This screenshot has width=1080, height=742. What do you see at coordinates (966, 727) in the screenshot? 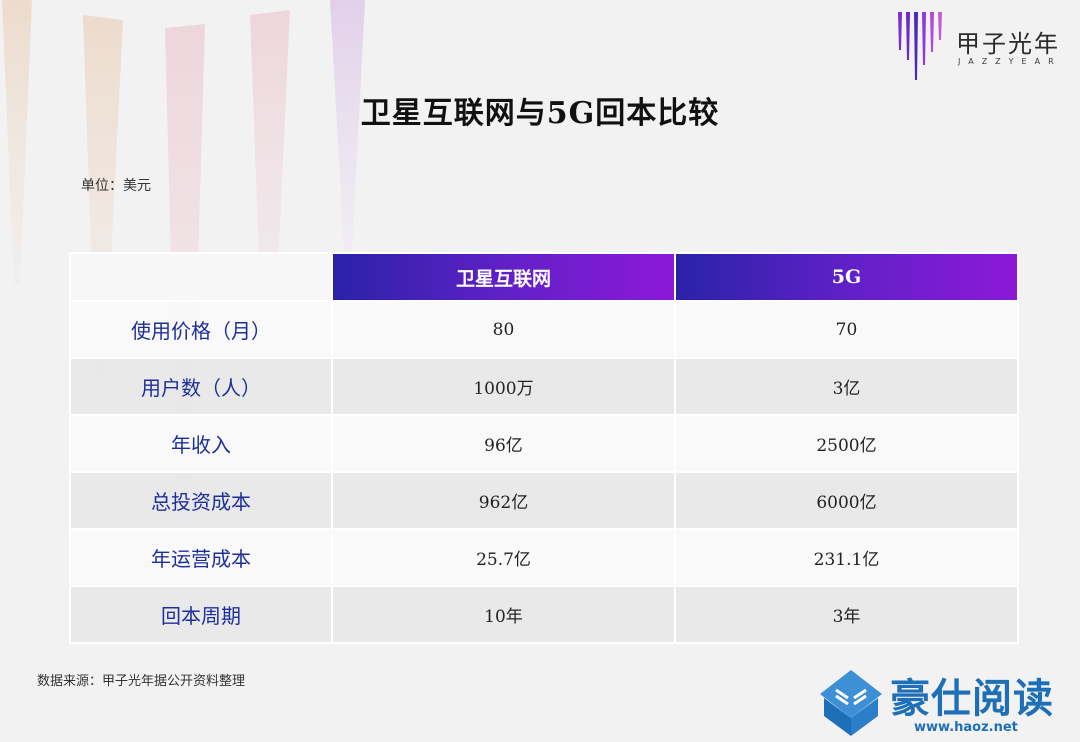
I see `watermark-url: www.haoz.net` at bounding box center [966, 727].